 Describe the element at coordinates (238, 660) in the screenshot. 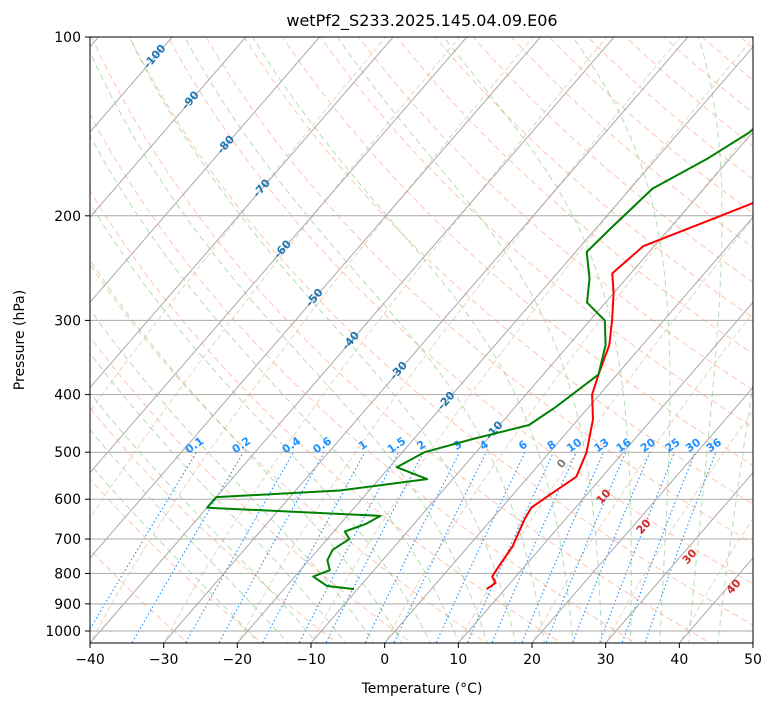

I see `x-tick-label: −20` at that location.